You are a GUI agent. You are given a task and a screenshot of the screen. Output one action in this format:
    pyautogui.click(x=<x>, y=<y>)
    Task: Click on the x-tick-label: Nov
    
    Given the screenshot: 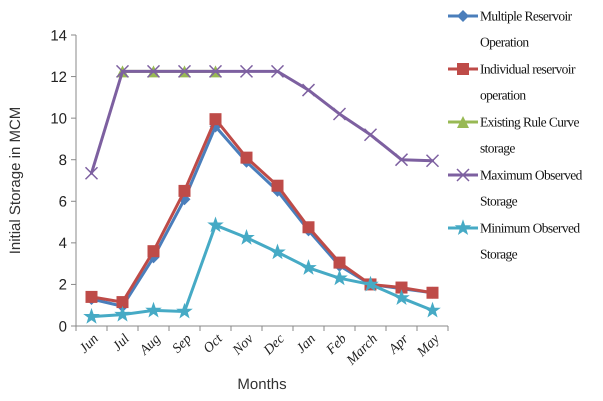 What is the action you would take?
    pyautogui.click(x=244, y=345)
    